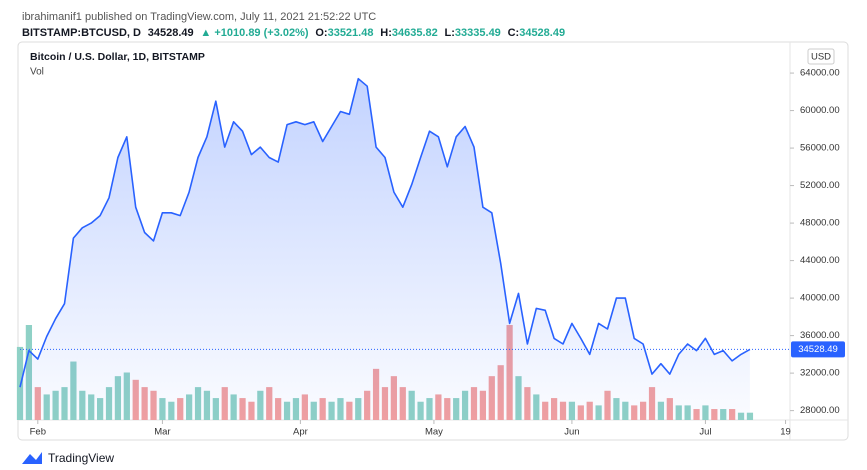  Describe the element at coordinates (37, 72) in the screenshot. I see `volume-legend: Vol` at that location.